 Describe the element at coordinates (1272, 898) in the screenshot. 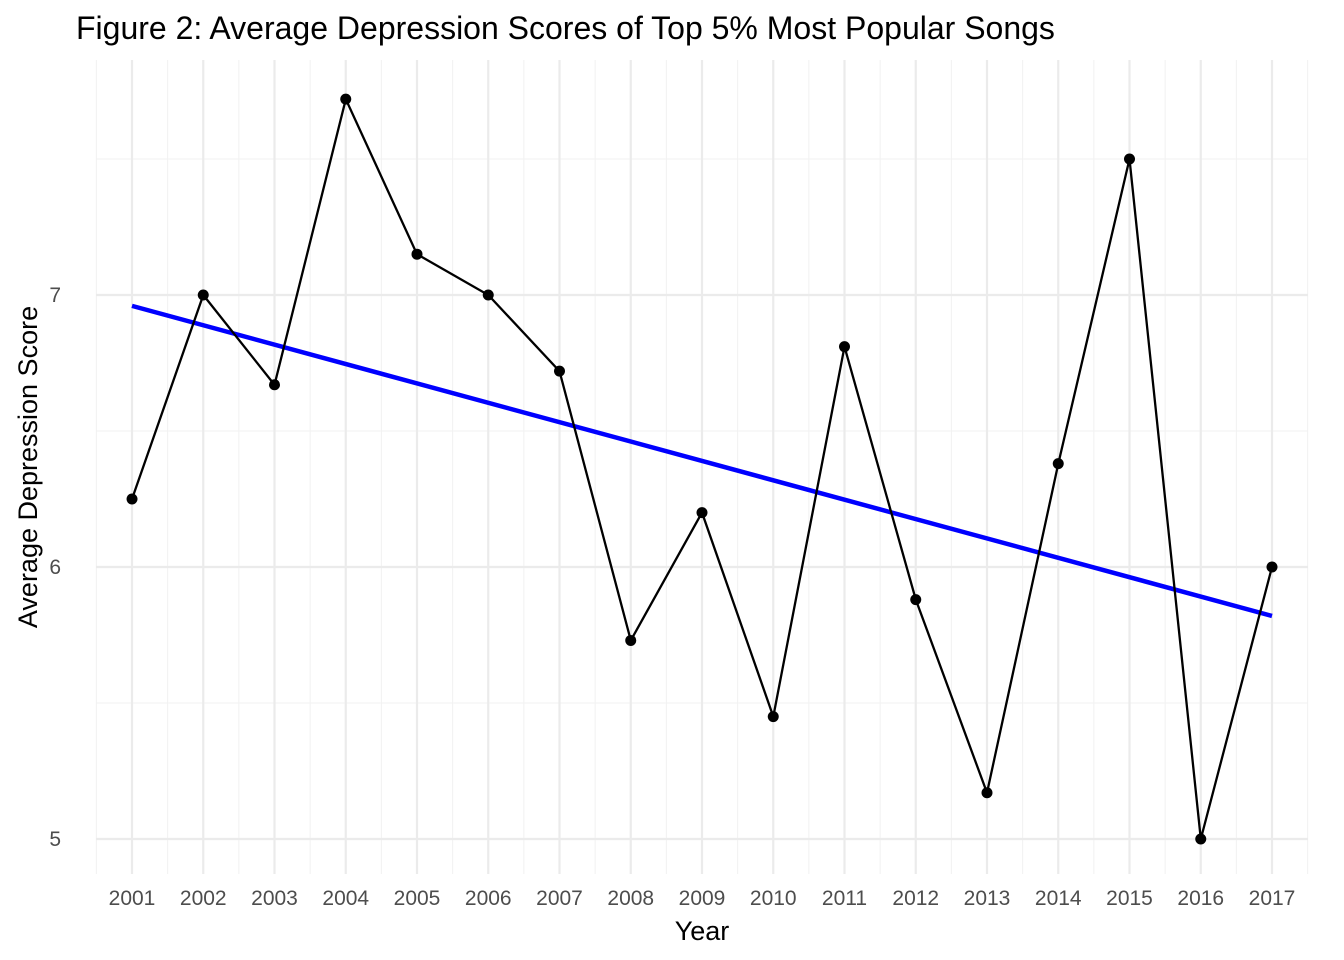

I see `x-tick-label: 2017` at that location.